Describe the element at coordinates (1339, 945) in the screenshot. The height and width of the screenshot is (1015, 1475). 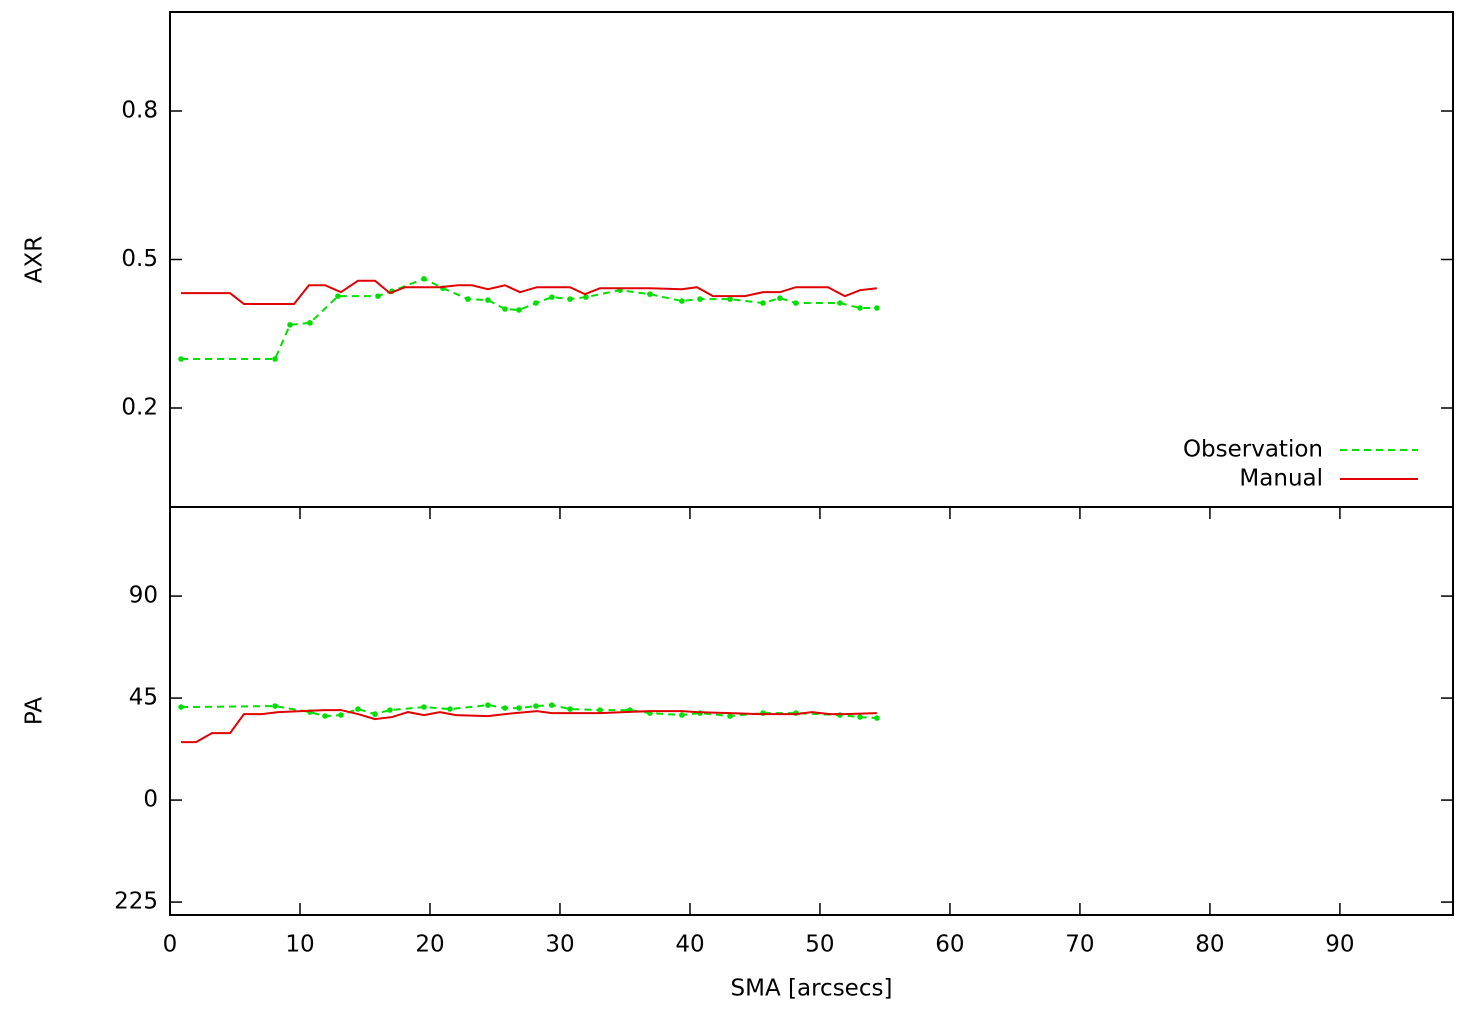
I see `x-tick-label: 90` at that location.